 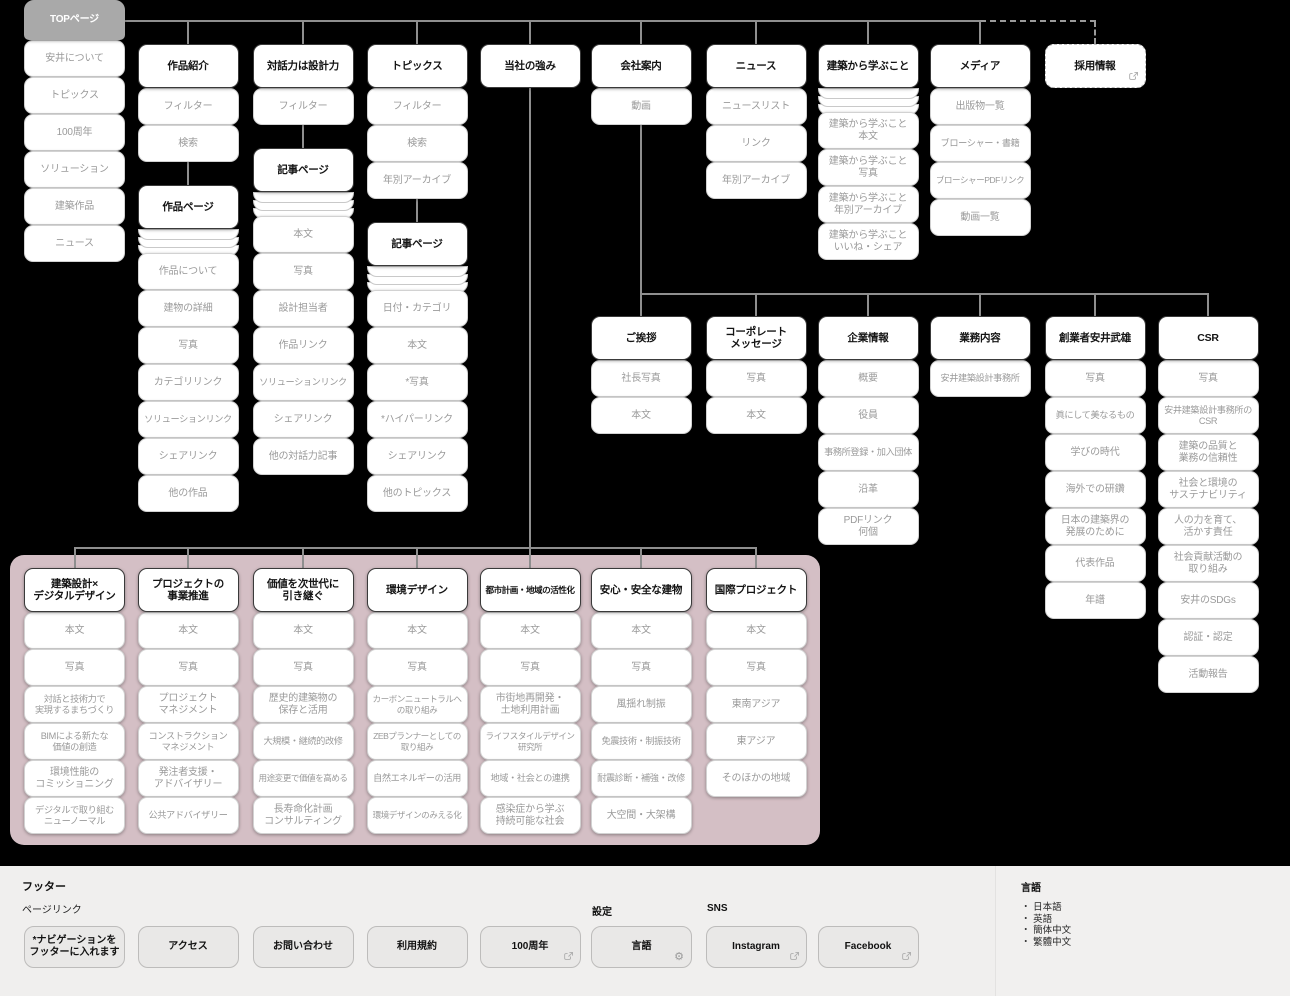 What do you see at coordinates (756, 704) in the screenshot?
I see `sitemap-node: 東南アジア` at bounding box center [756, 704].